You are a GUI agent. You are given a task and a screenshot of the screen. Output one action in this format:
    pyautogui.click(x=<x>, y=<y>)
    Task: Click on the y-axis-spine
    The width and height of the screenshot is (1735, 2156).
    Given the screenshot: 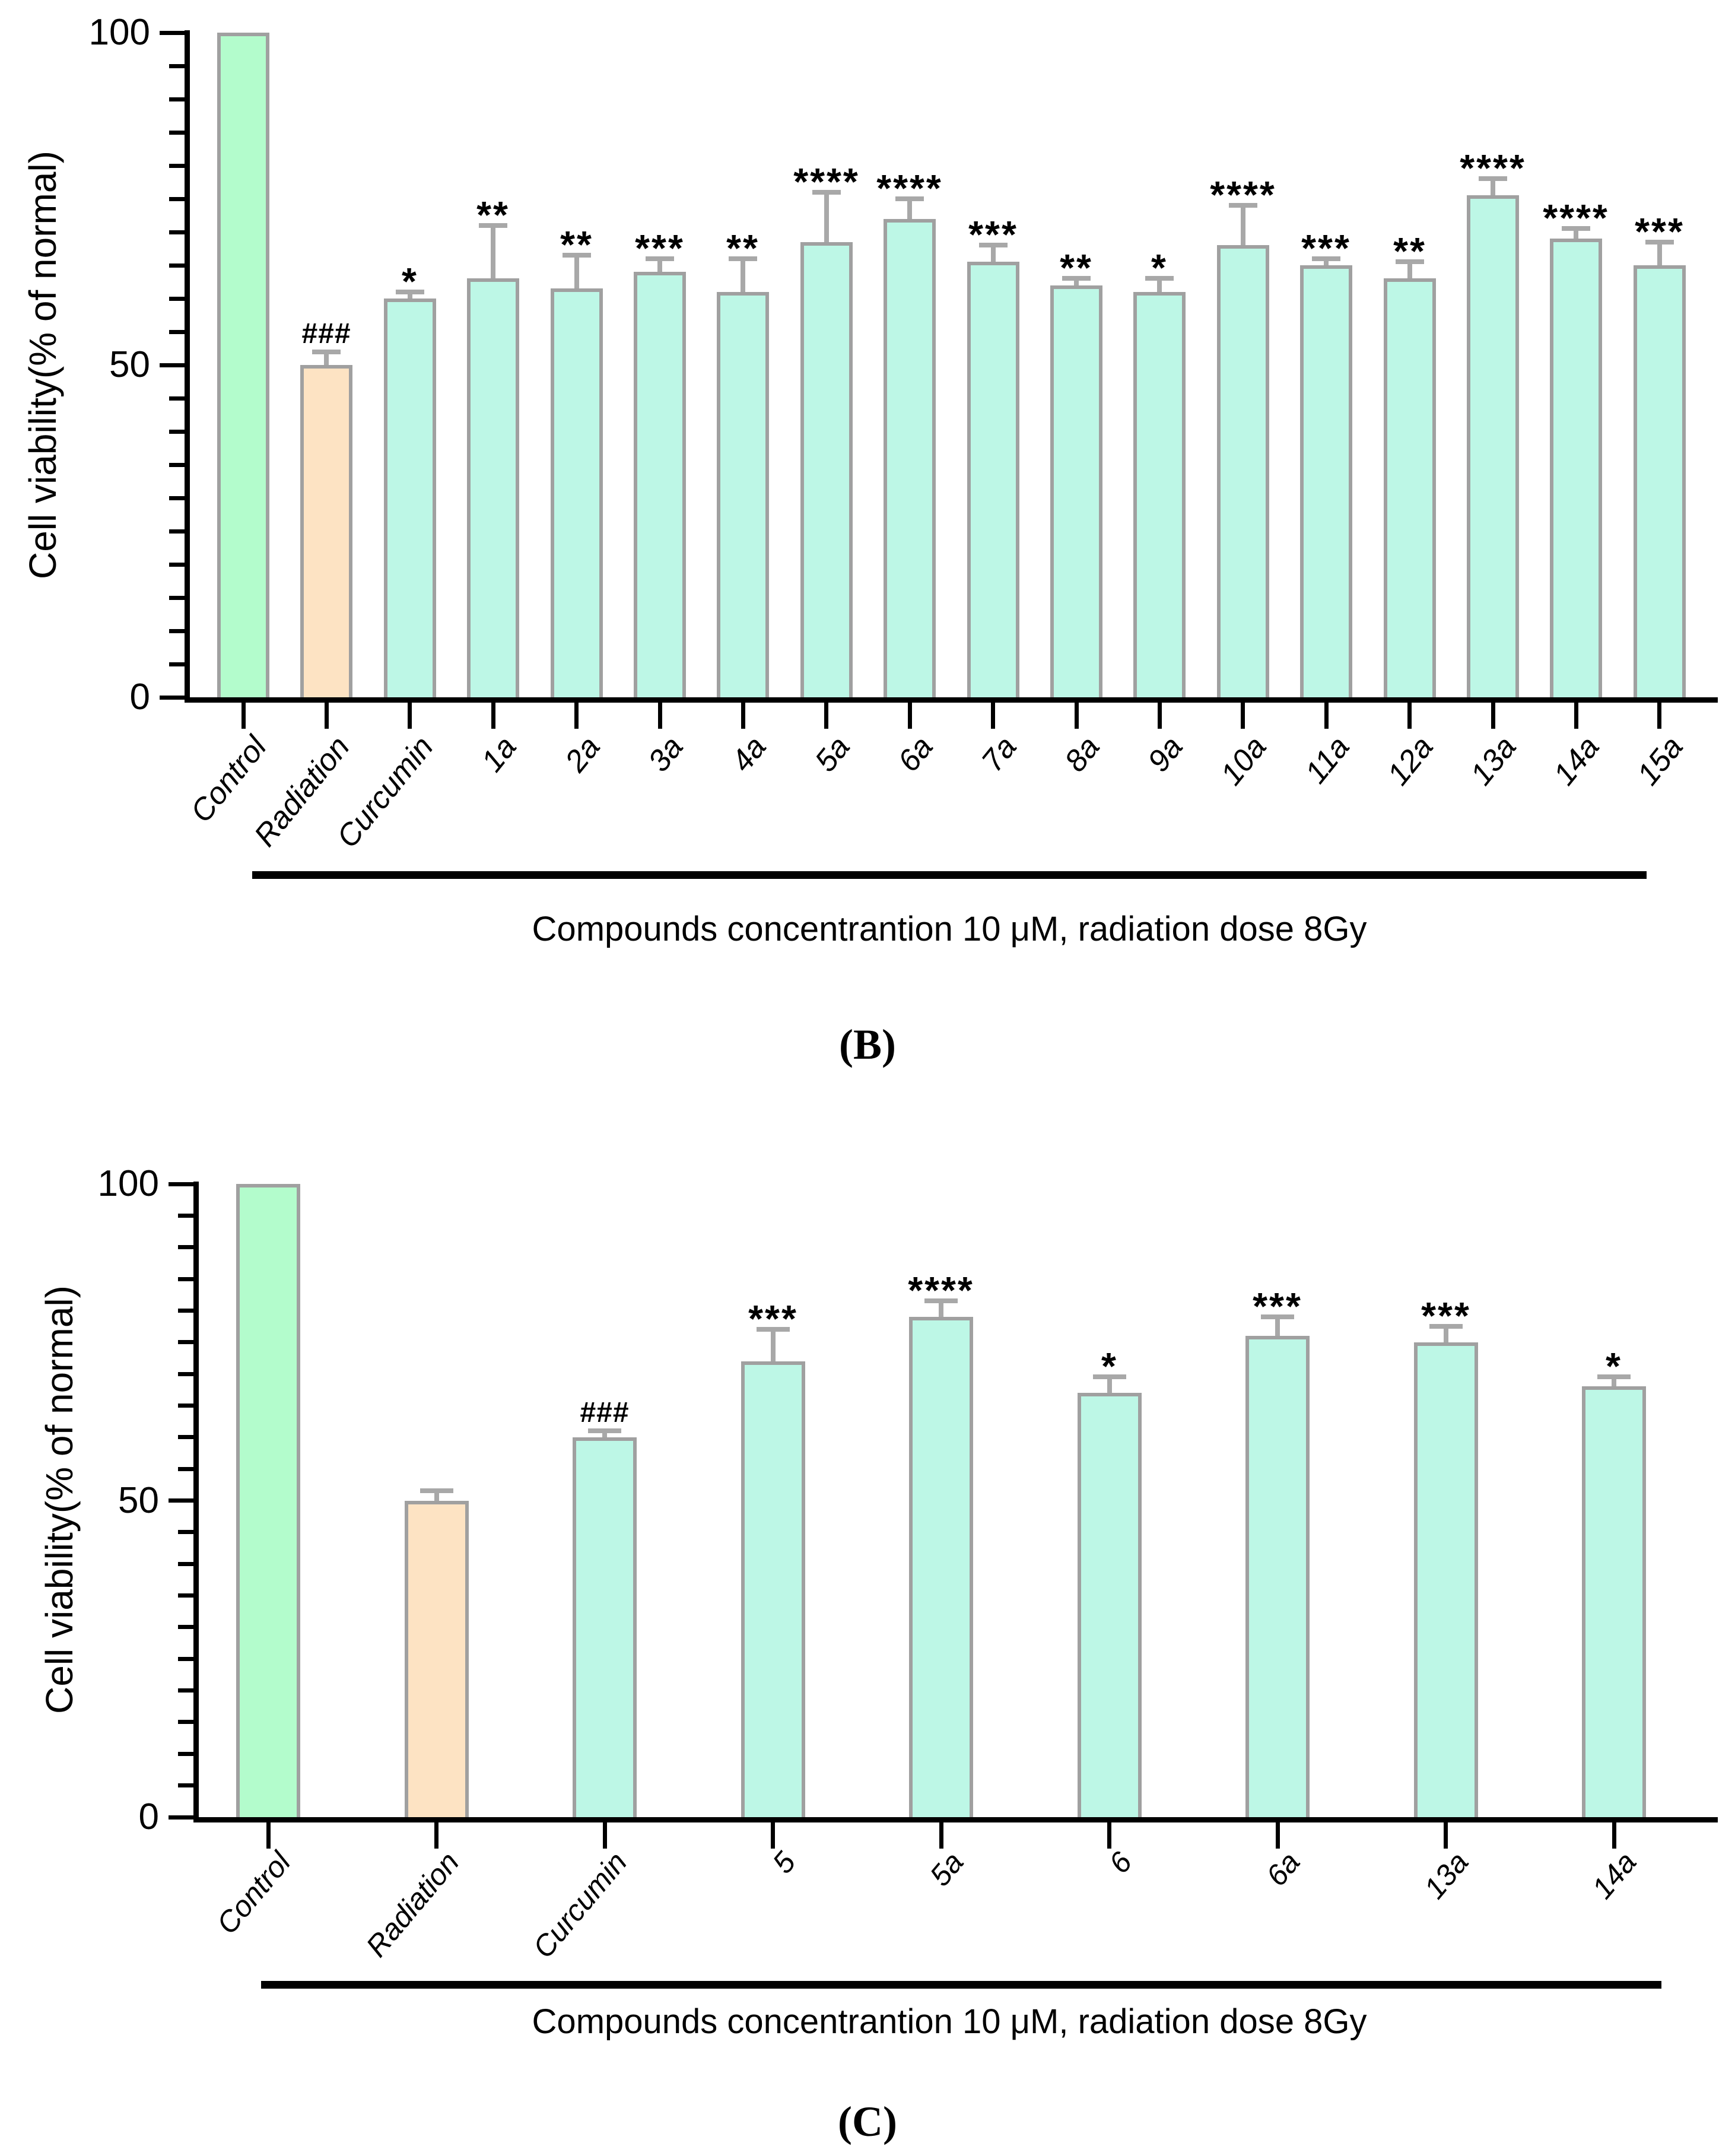 What is the action you would take?
    pyautogui.click(x=187, y=366)
    